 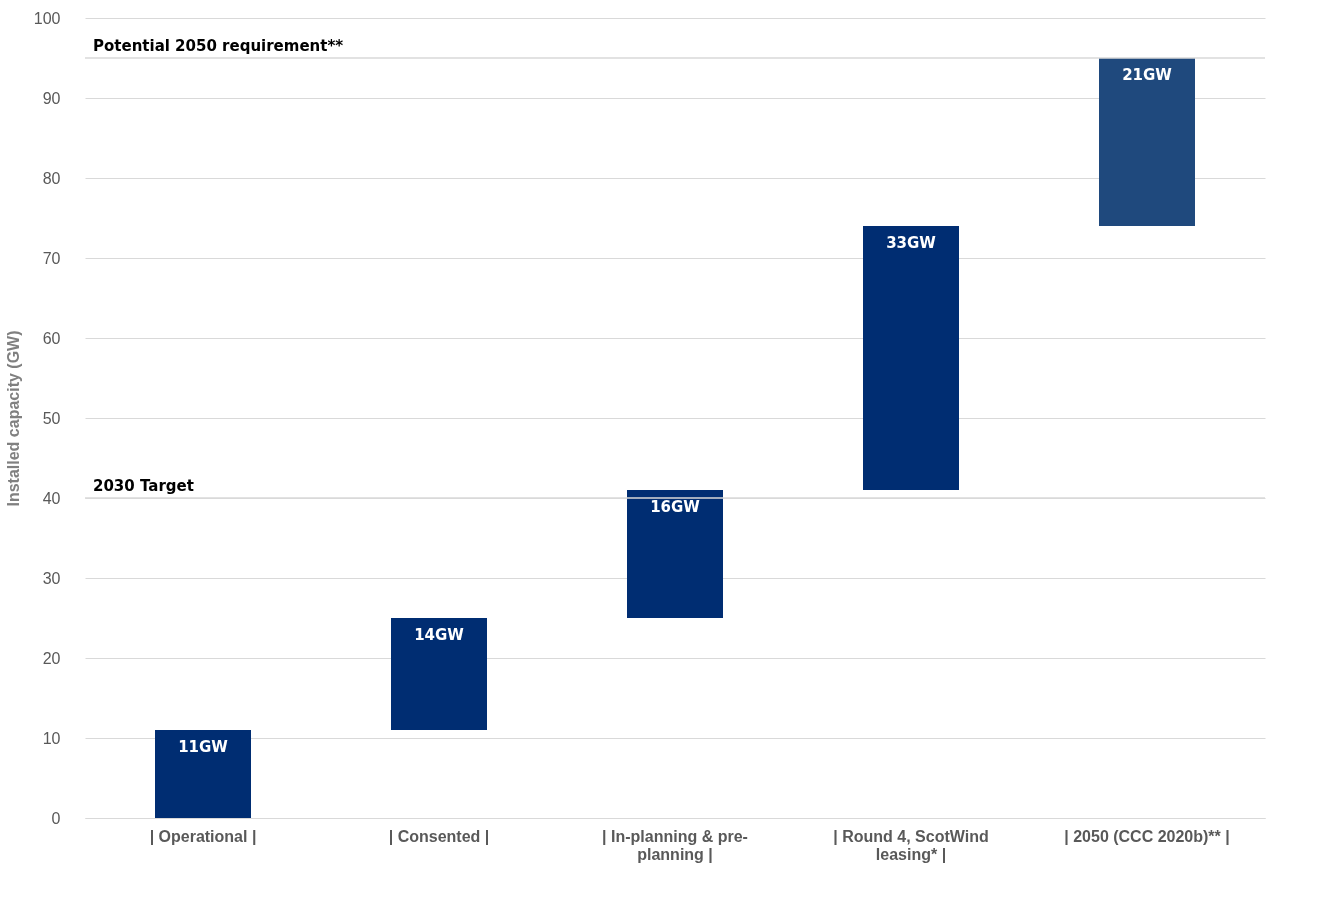 I want to click on y-tick-label: 50, so click(x=51, y=418).